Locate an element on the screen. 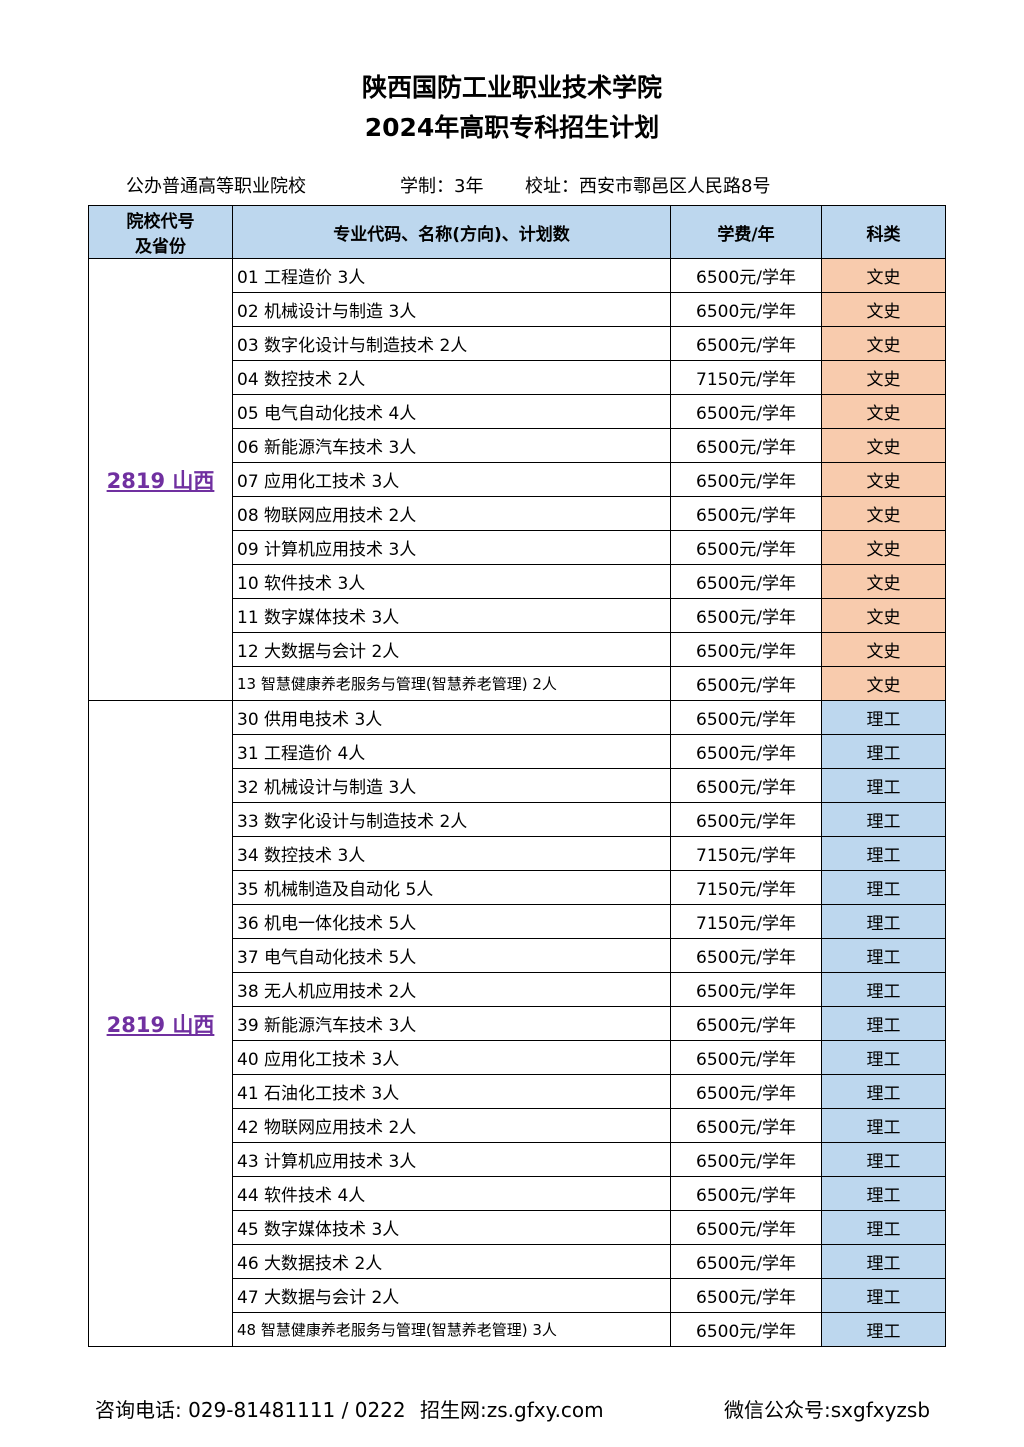  major-name: 46 大数据技术 2人 is located at coordinates (451, 1261).